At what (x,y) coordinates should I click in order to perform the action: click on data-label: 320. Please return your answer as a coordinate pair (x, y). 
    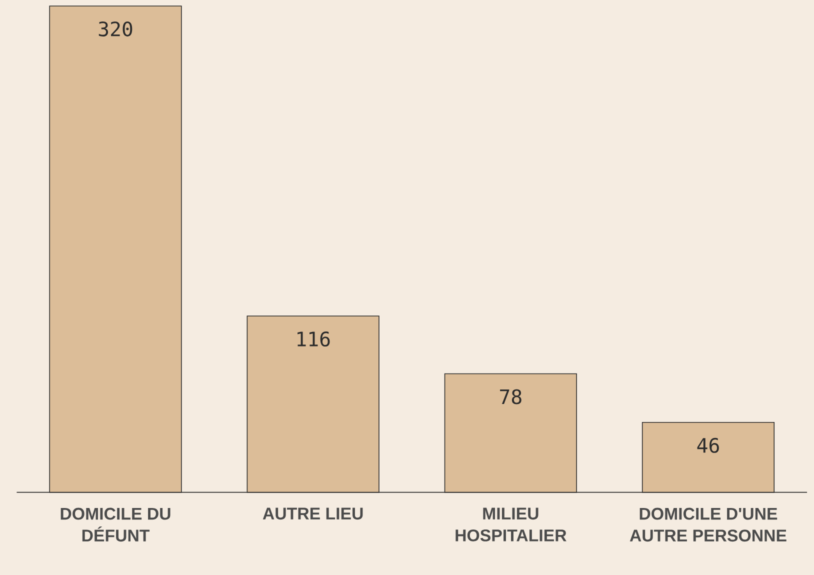
    Looking at the image, I should click on (115, 28).